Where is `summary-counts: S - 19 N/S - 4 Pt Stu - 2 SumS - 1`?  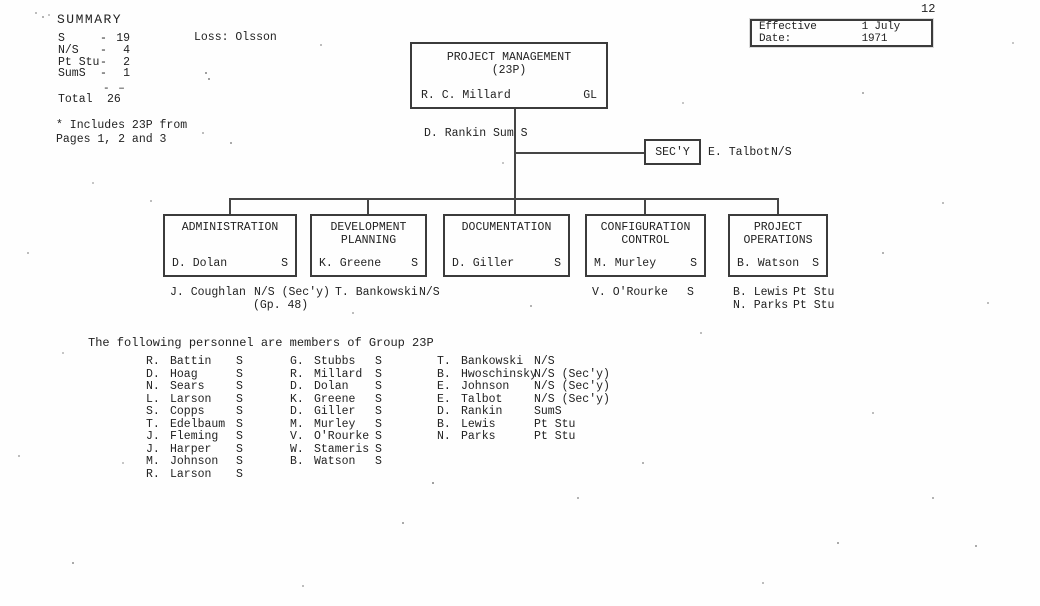 summary-counts: S - 19 N/S - 4 Pt Stu - 2 SumS - 1 is located at coordinates (94, 56).